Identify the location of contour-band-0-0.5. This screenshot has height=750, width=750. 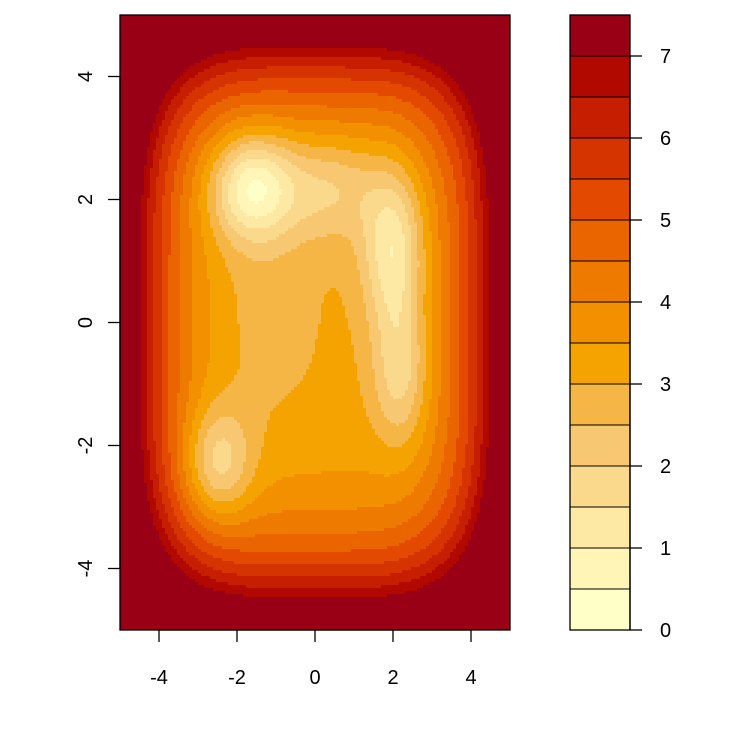
(256, 192).